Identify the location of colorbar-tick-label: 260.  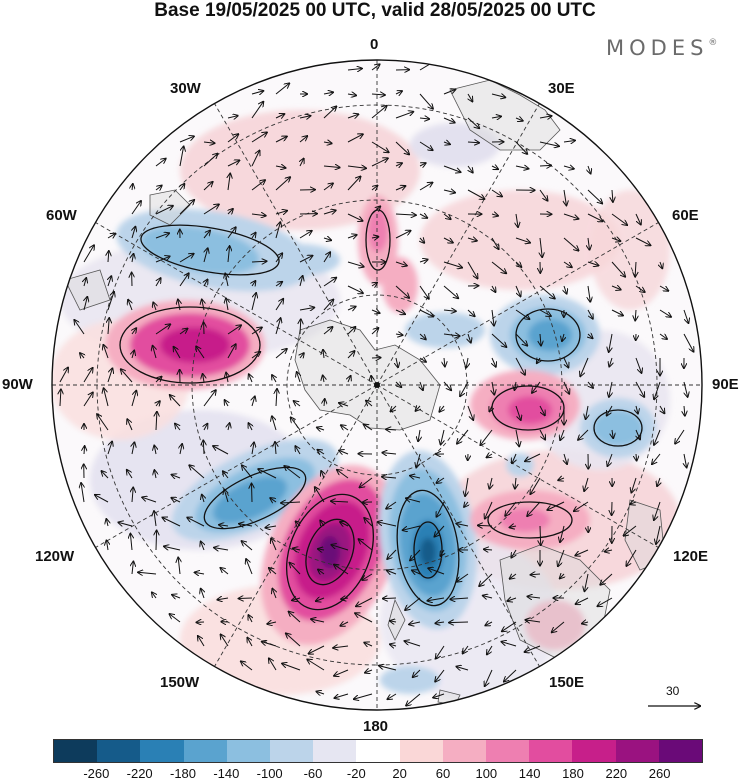
(660, 773).